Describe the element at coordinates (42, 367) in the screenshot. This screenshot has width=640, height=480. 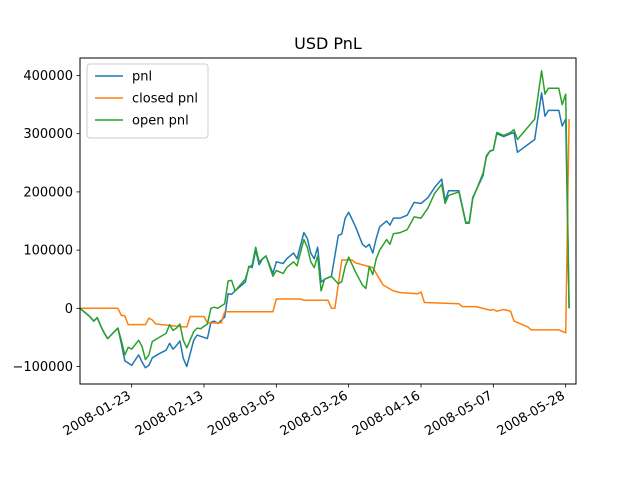
I see `y-tick-label: −100000` at that location.